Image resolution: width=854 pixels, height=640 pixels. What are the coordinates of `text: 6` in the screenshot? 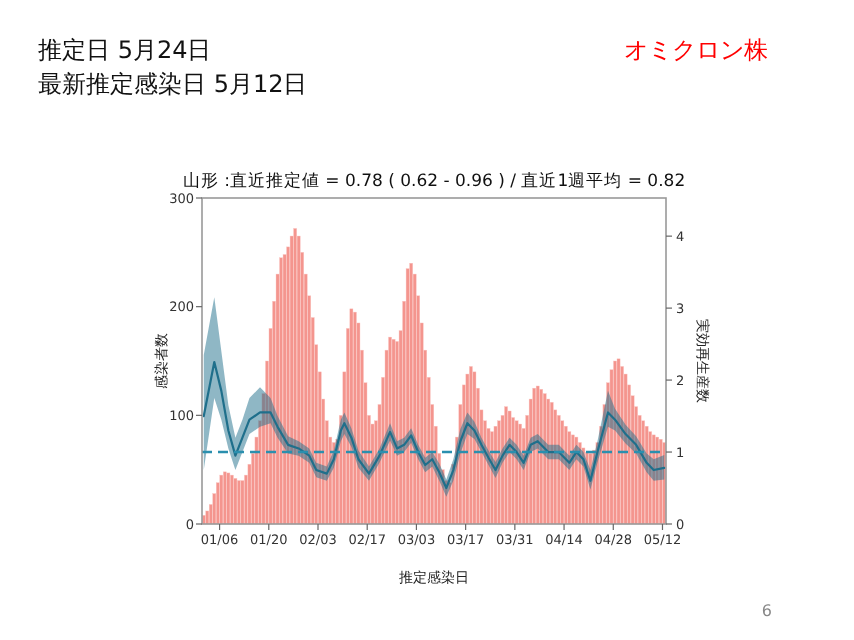 It's located at (766, 611).